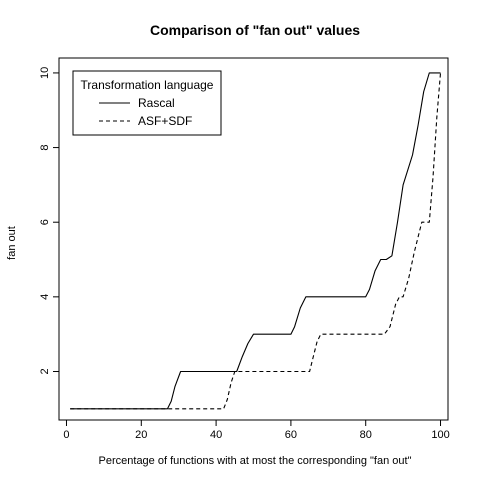 The width and height of the screenshot is (480, 480). What do you see at coordinates (165, 121) in the screenshot?
I see `legend-asfsdf-label: ASF+SDF` at bounding box center [165, 121].